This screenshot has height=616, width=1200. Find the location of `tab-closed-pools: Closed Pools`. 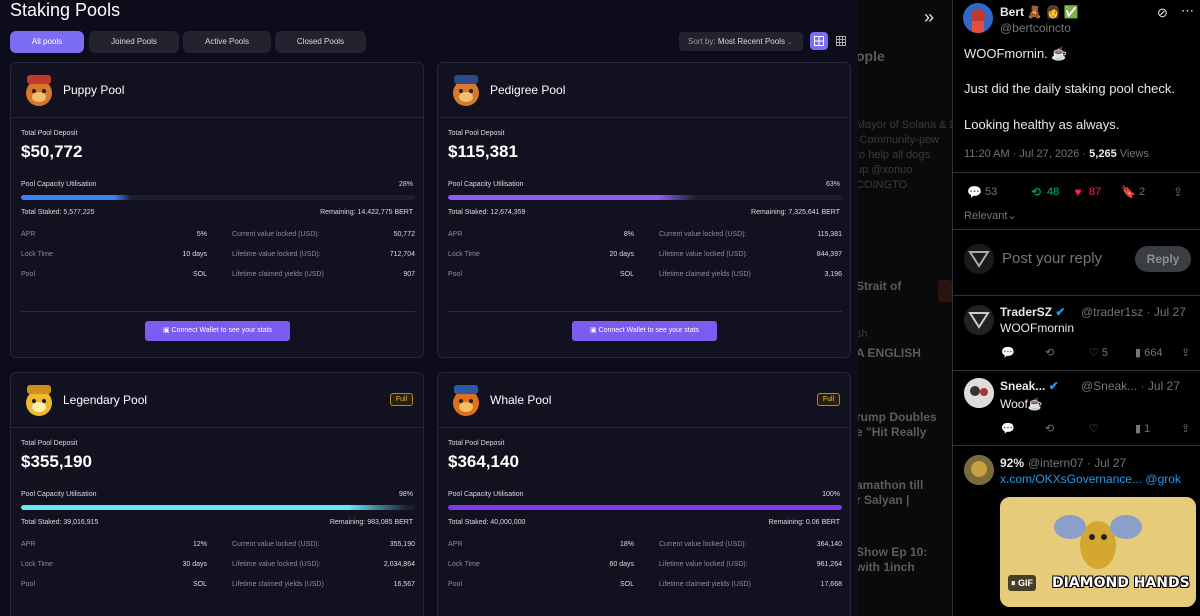

tab-closed-pools: Closed Pools is located at coordinates (320, 42).